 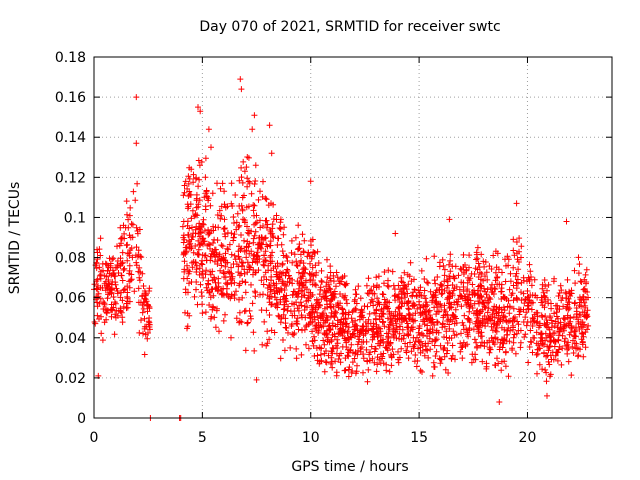 What do you see at coordinates (70, 98) in the screenshot?
I see `y-tick-label: 0.16` at bounding box center [70, 98].